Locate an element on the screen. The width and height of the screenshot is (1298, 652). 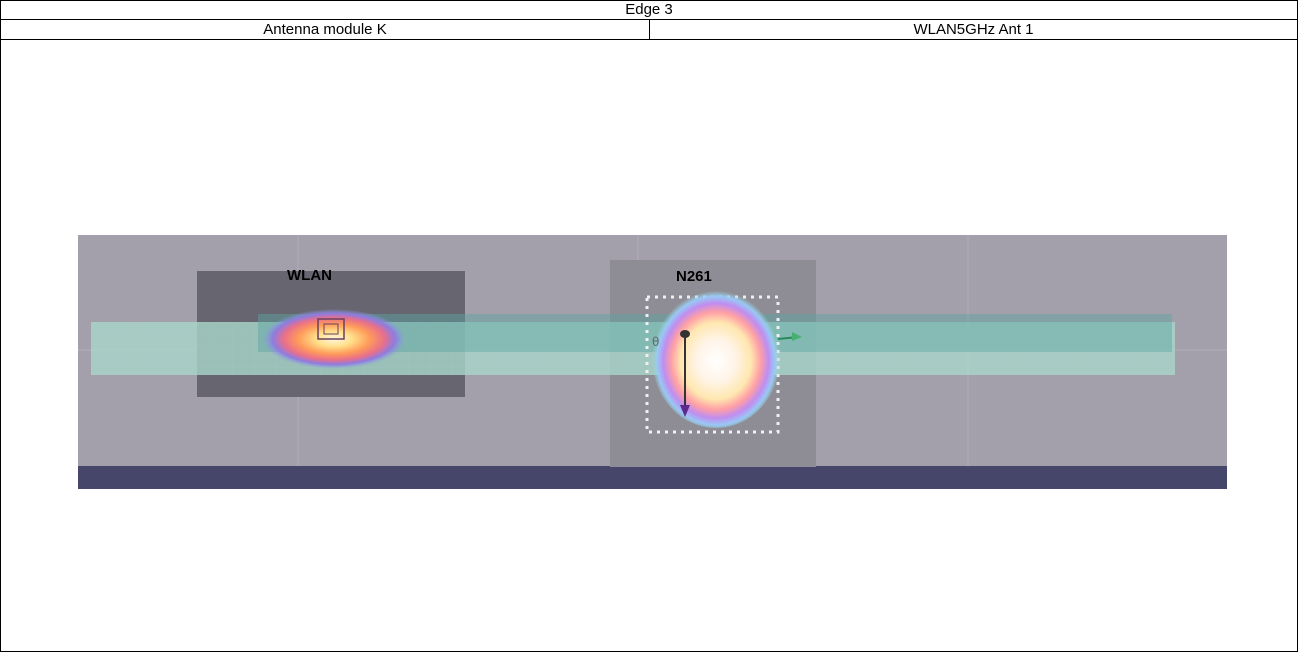
device-edge-band is located at coordinates (652, 477).